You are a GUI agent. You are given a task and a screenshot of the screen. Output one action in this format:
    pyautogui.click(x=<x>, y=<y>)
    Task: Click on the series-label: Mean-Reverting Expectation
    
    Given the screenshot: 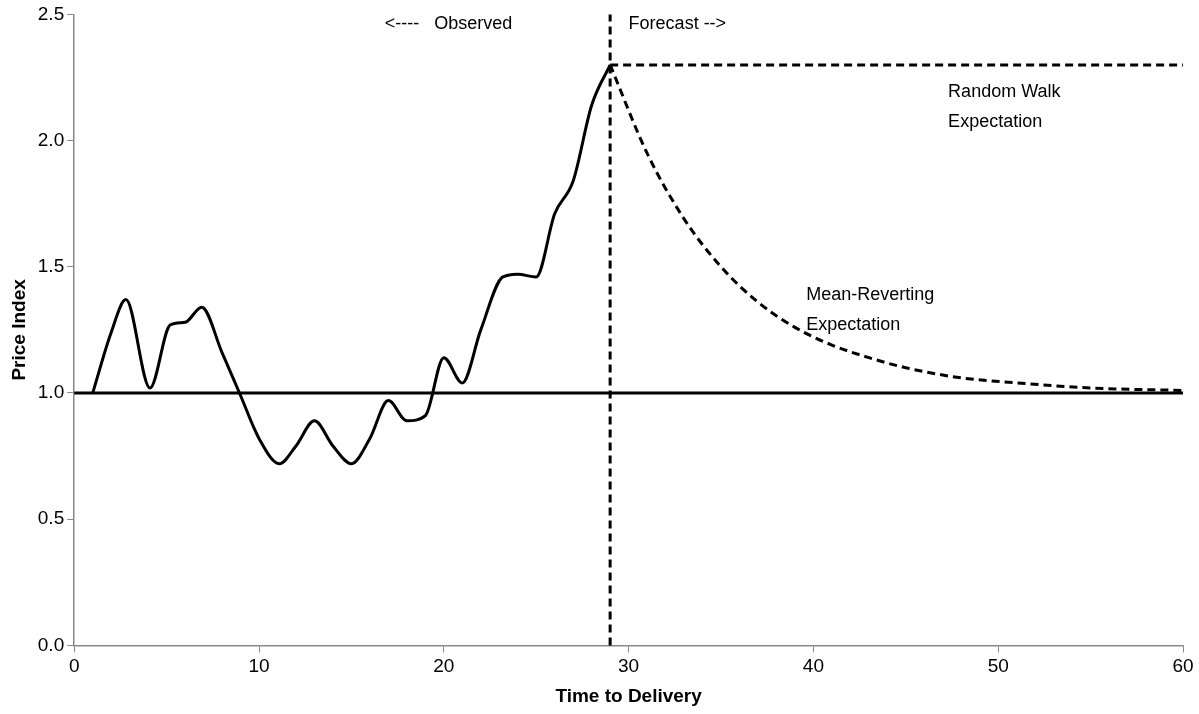 What is the action you would take?
    pyautogui.click(x=870, y=308)
    